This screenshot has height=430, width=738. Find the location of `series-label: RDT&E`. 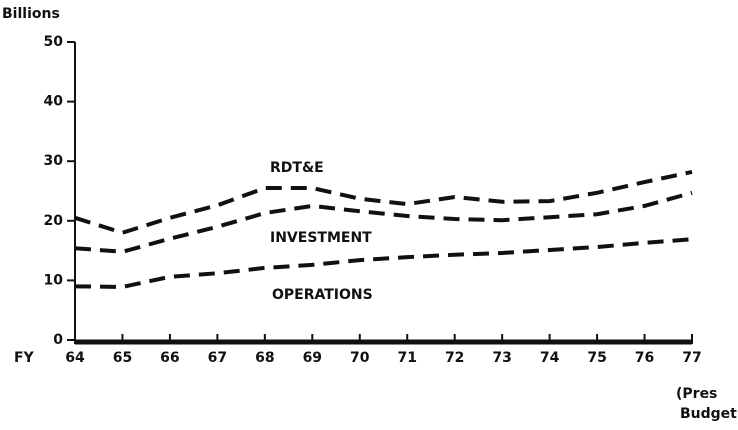

series-label: RDT&E is located at coordinates (297, 168).